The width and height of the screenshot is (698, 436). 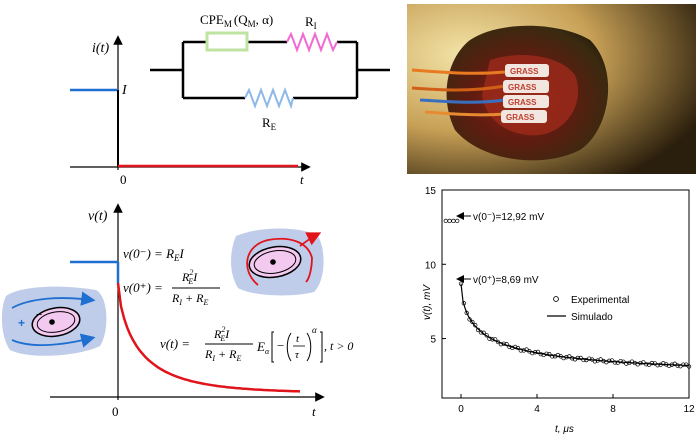 I want to click on cell-icon-left-nucleus, so click(x=52, y=322).